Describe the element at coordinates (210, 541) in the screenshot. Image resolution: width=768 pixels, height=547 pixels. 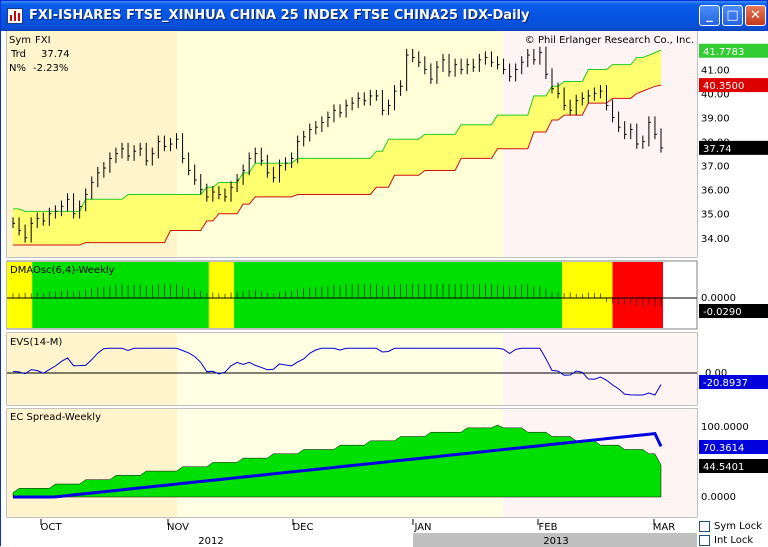
I see `year-label-2012: 2012` at that location.